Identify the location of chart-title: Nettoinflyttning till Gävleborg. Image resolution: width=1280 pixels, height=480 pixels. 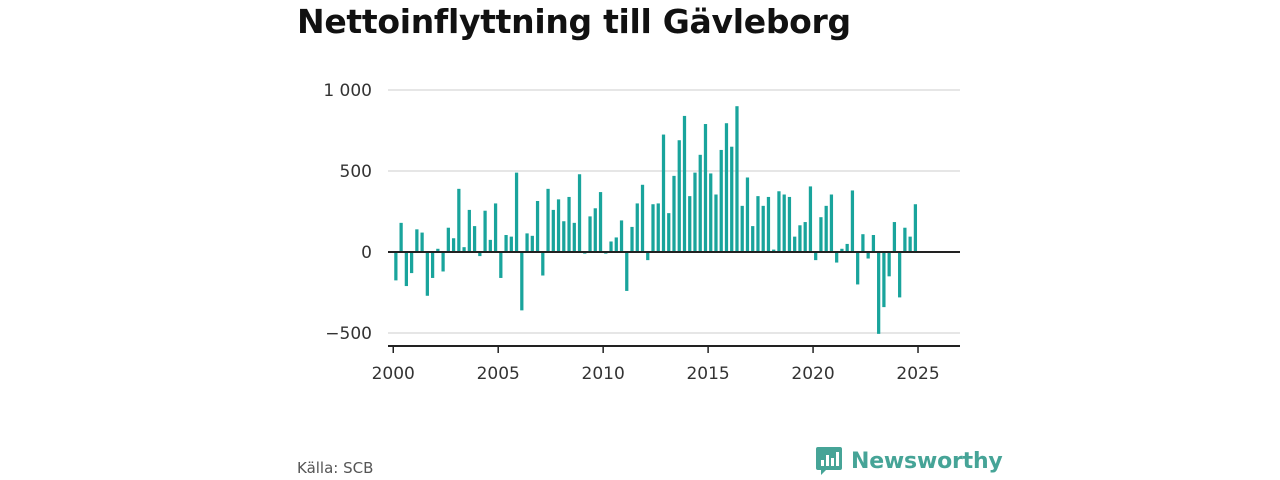
(574, 21).